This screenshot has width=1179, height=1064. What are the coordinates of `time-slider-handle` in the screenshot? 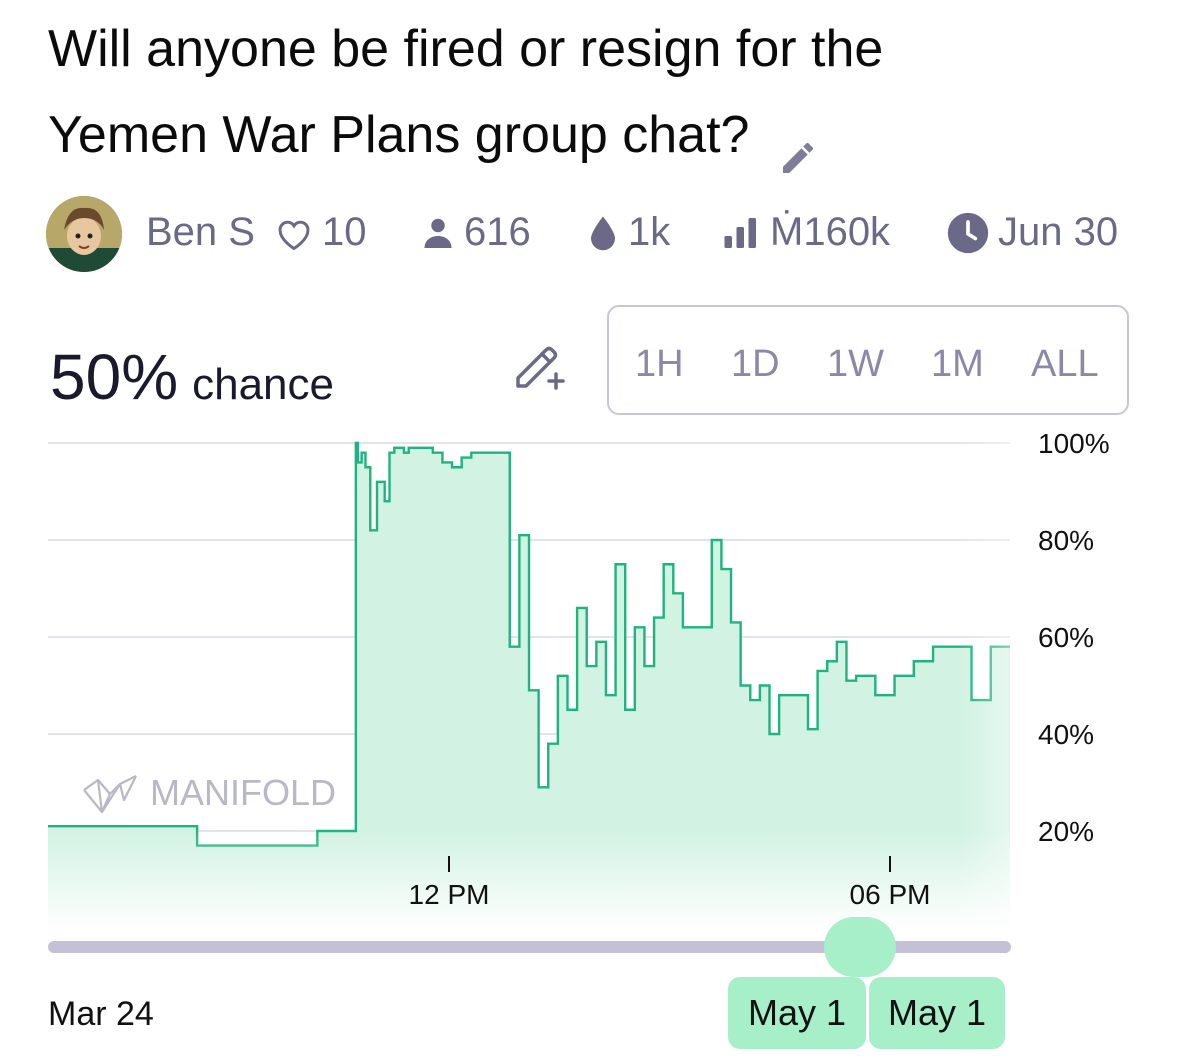 It's located at (860, 947).